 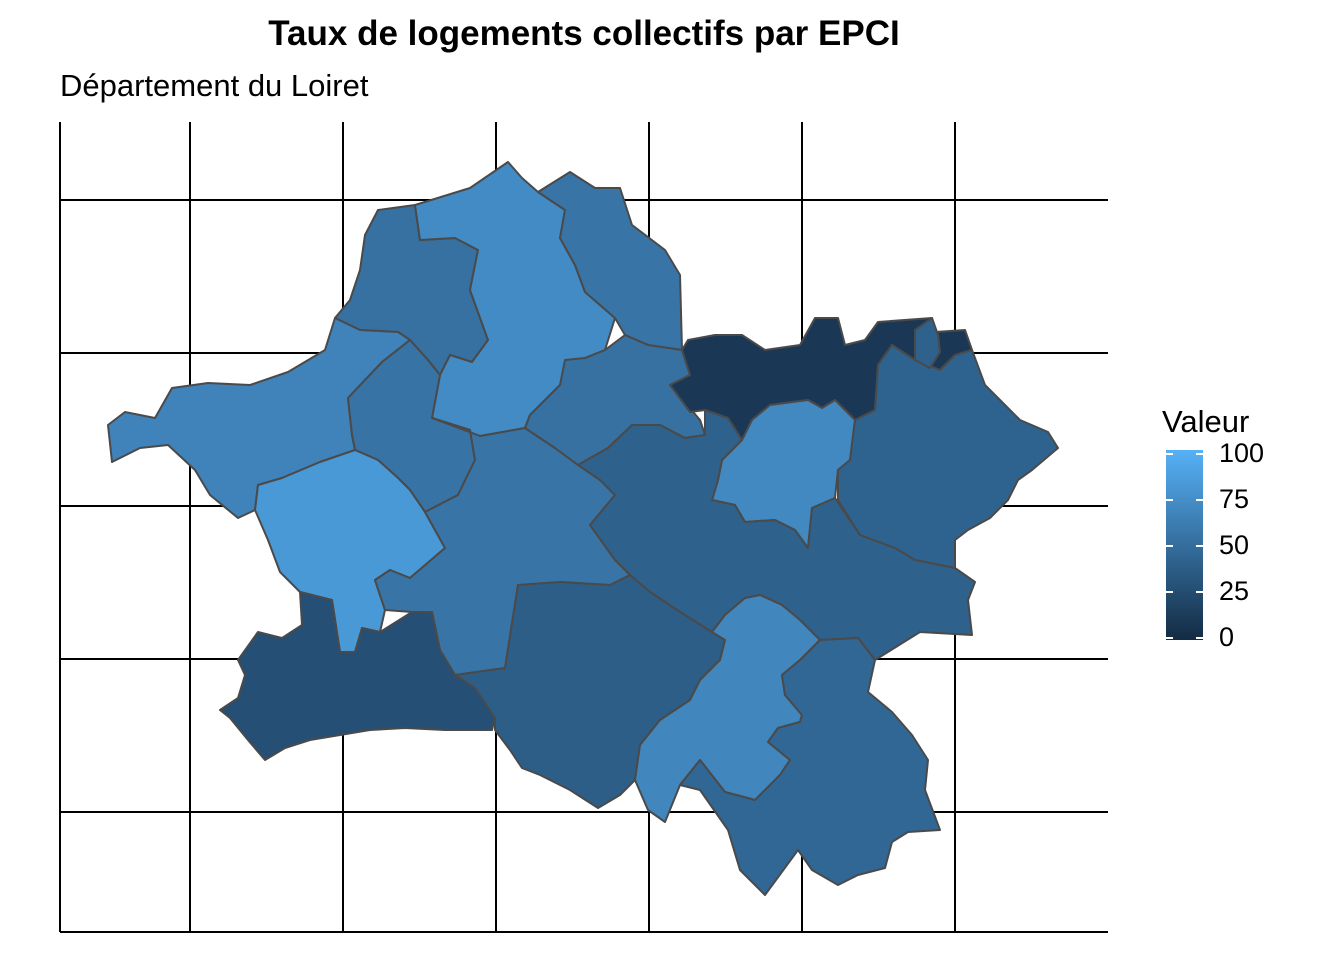 What do you see at coordinates (810, 766) in the screenshot?
I see `epci-region-giennois-est` at bounding box center [810, 766].